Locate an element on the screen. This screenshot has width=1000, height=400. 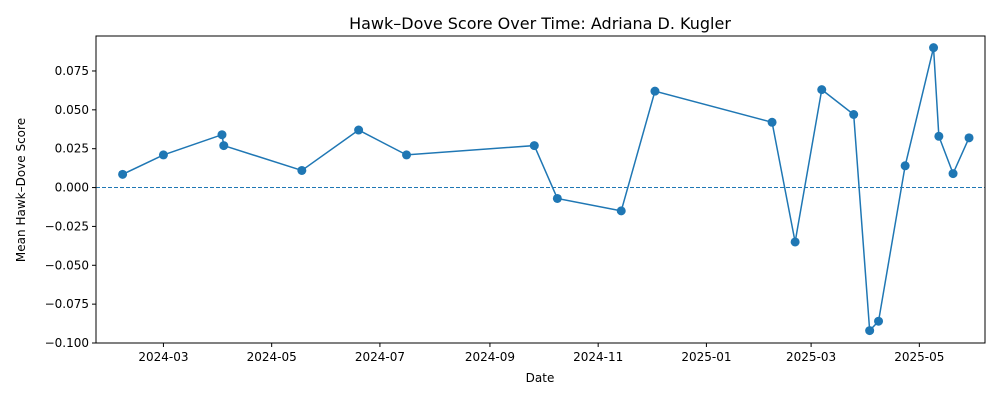
y-tick-label: −0.100 is located at coordinates (67, 343).